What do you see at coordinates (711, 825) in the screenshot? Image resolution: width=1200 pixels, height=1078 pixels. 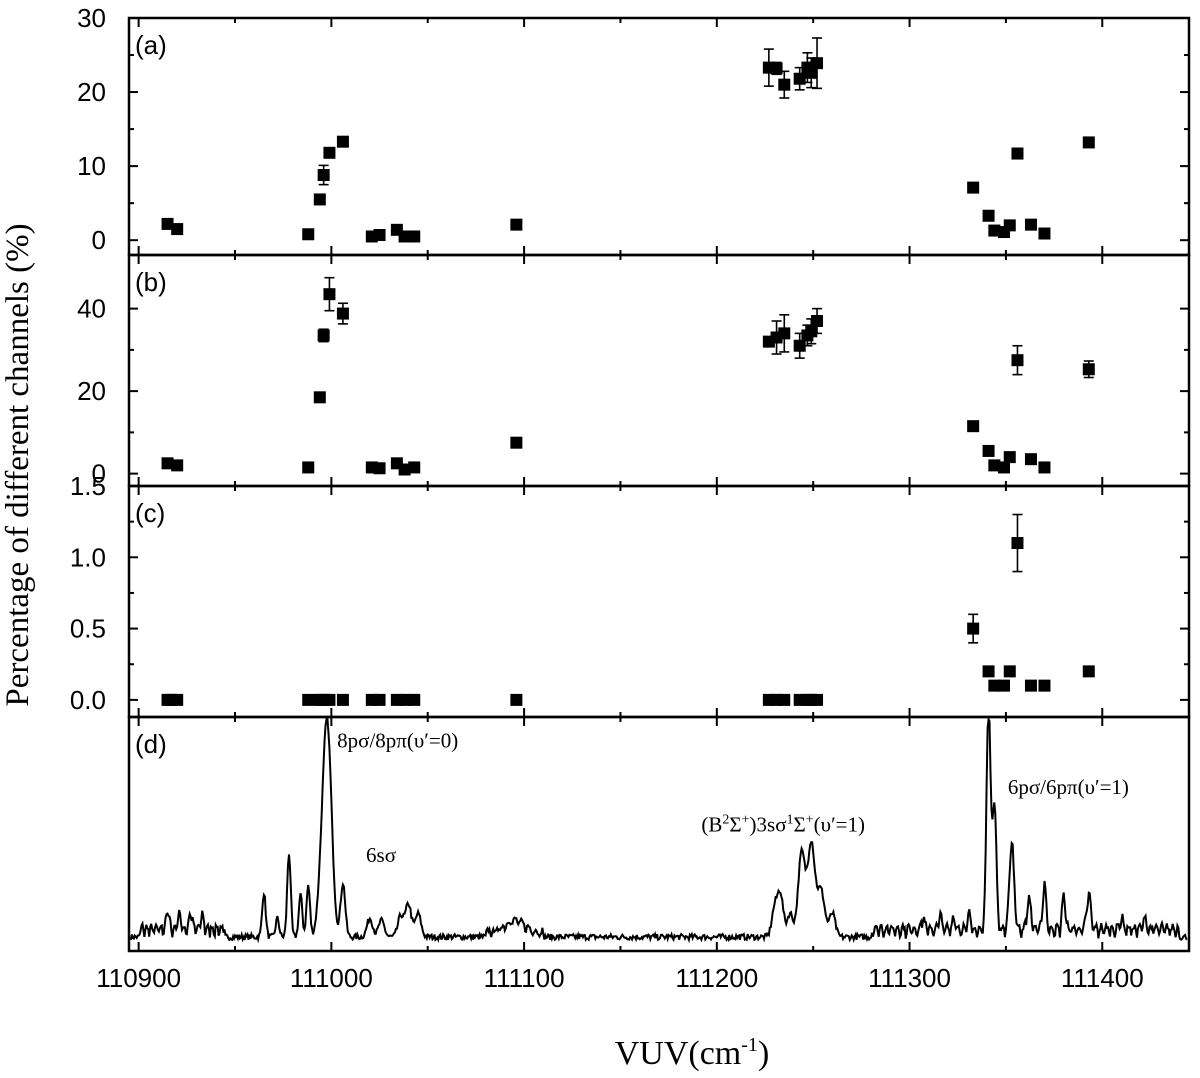 I see `annotation-part: (B` at bounding box center [711, 825].